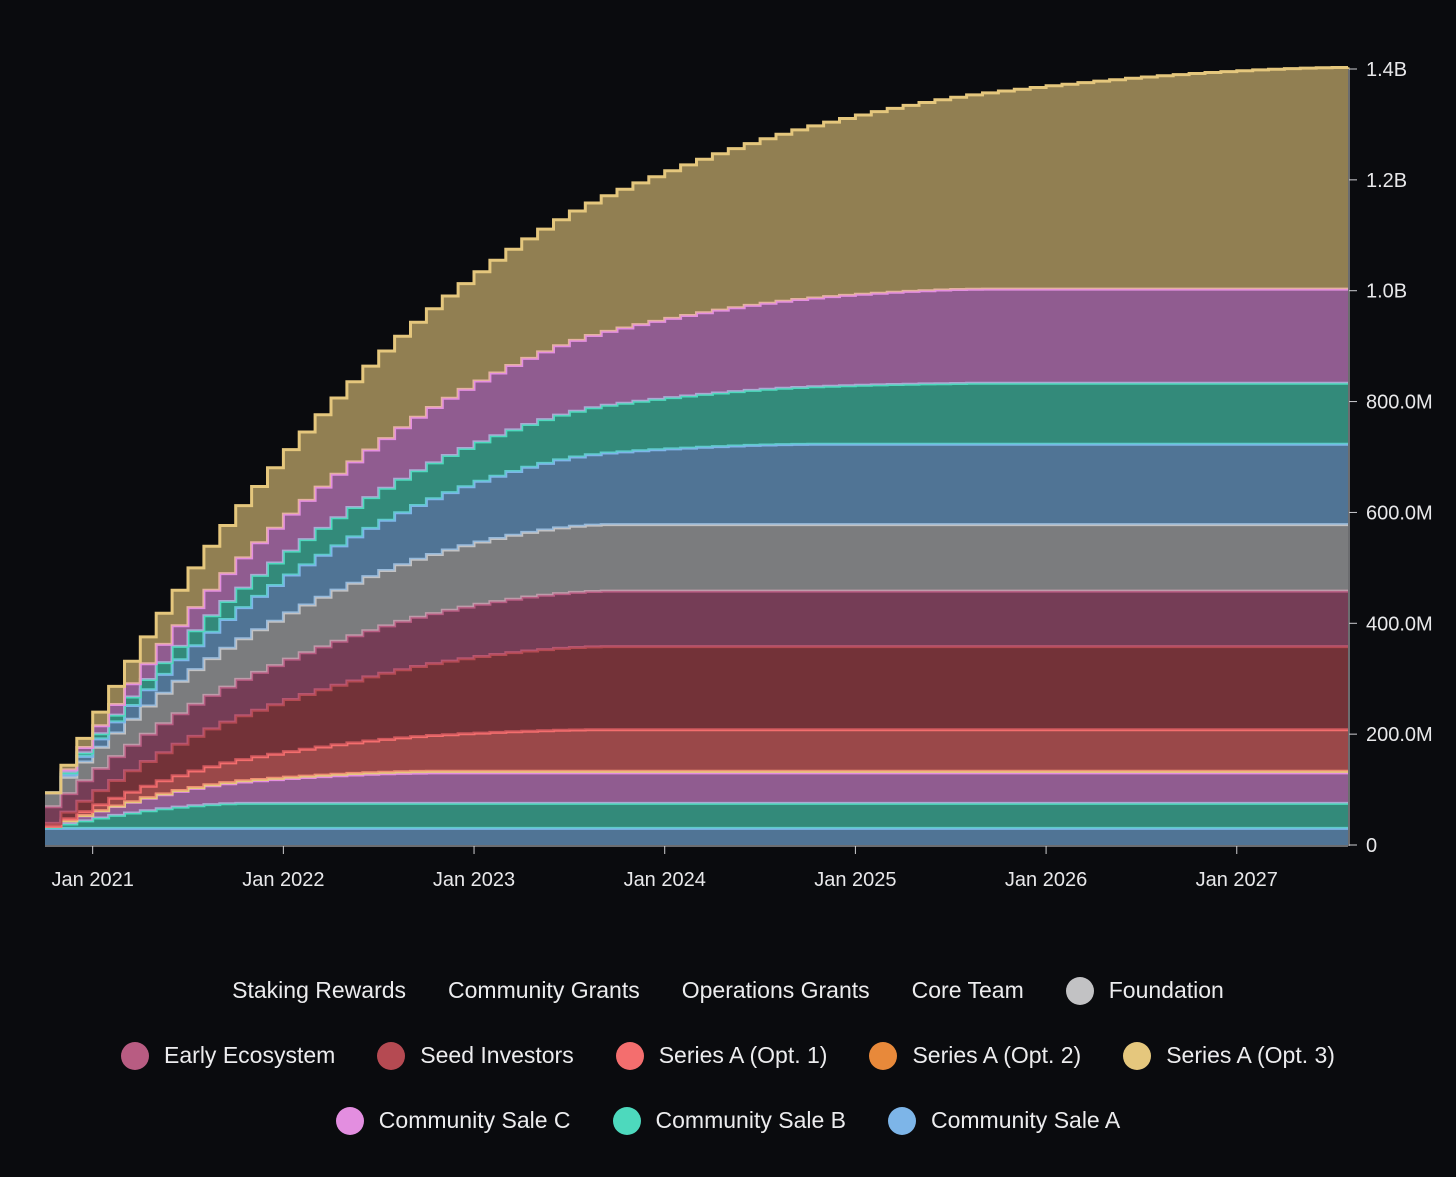 The image size is (1456, 1177). Describe the element at coordinates (250, 1055) in the screenshot. I see `legend-label: Early Ecosystem` at that location.